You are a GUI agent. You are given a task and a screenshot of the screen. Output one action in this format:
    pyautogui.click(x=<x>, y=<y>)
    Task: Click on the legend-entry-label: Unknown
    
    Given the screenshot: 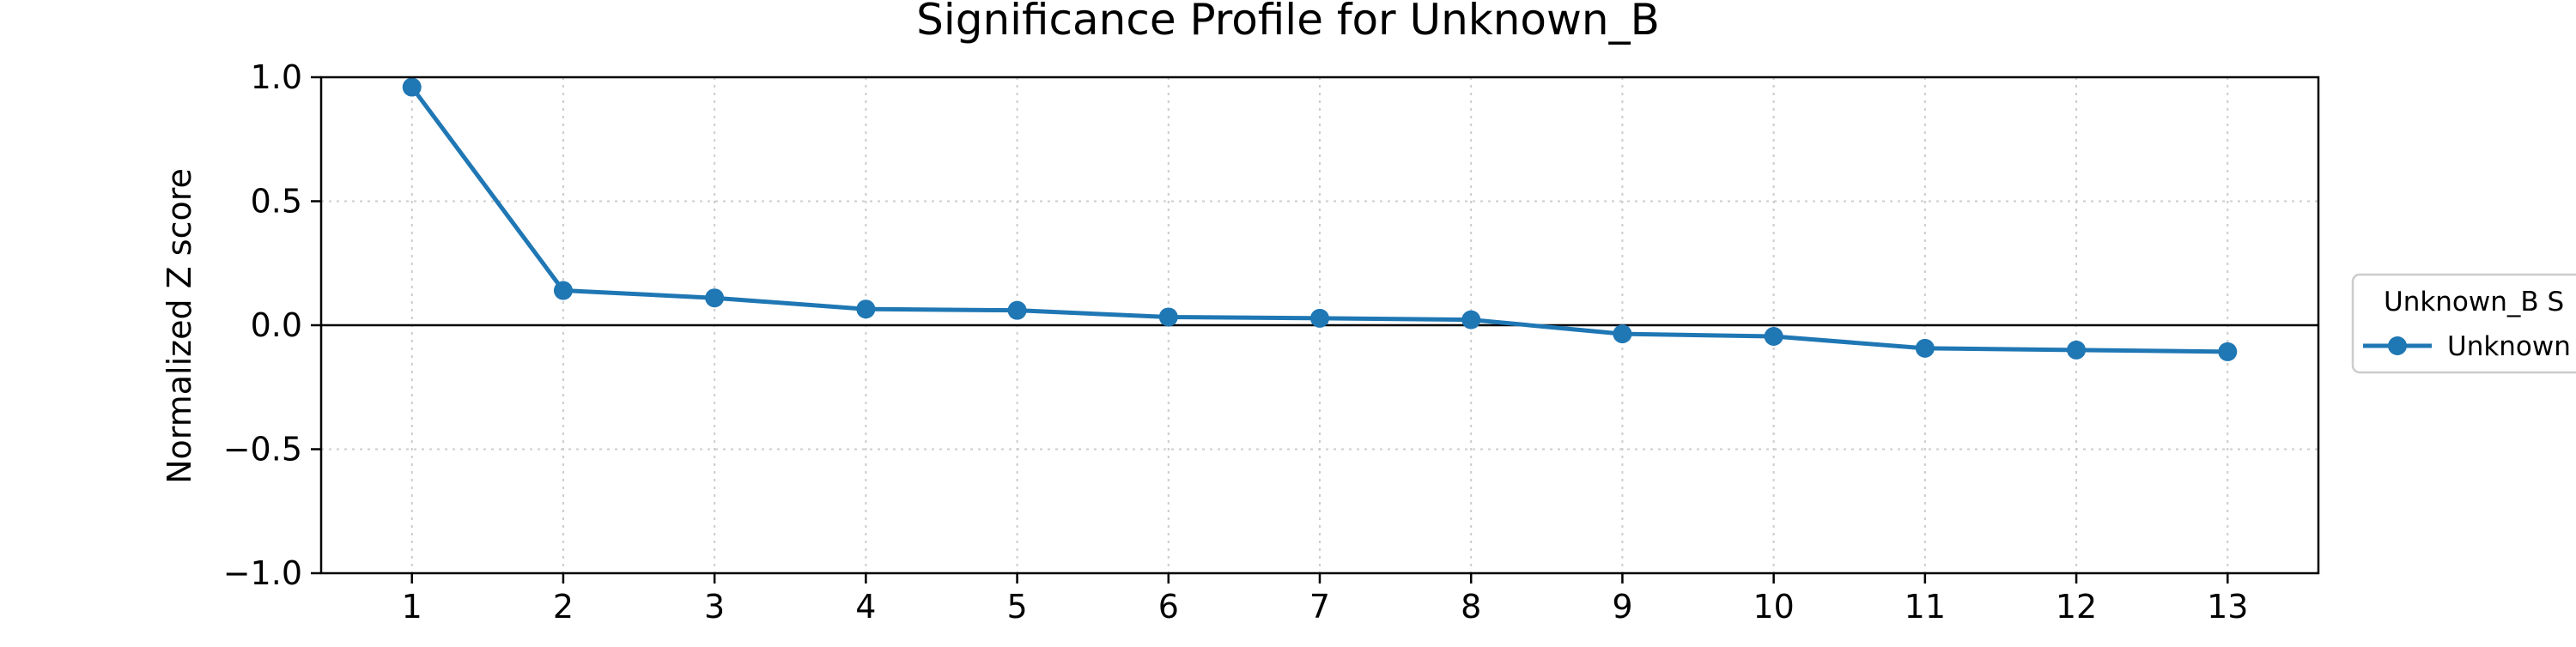 What is the action you would take?
    pyautogui.click(x=2509, y=346)
    